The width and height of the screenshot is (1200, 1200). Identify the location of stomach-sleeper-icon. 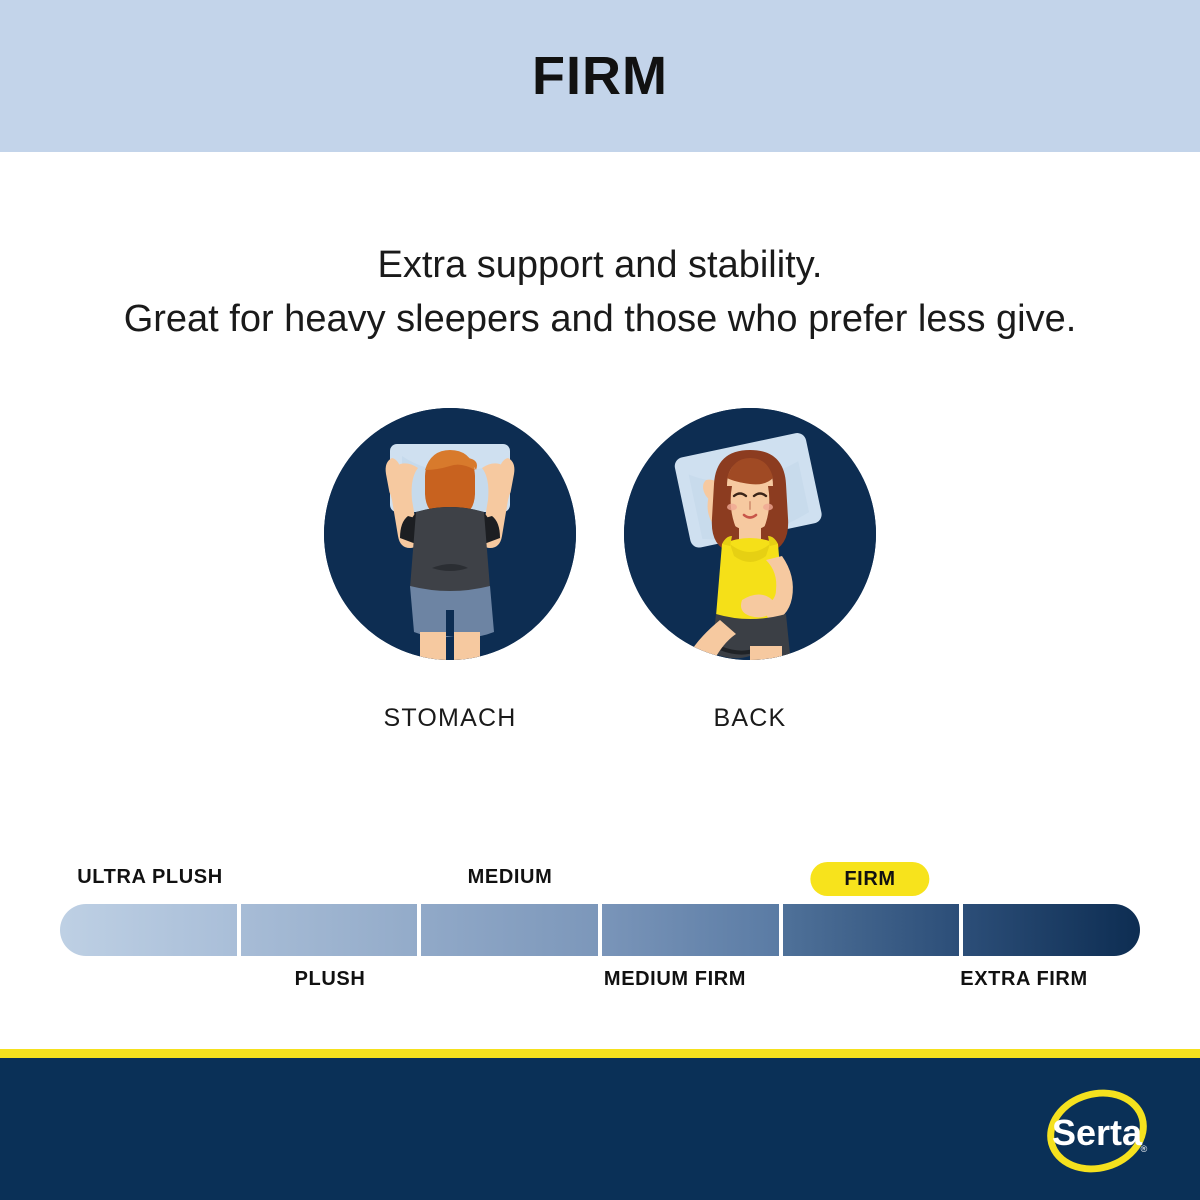
(450, 534).